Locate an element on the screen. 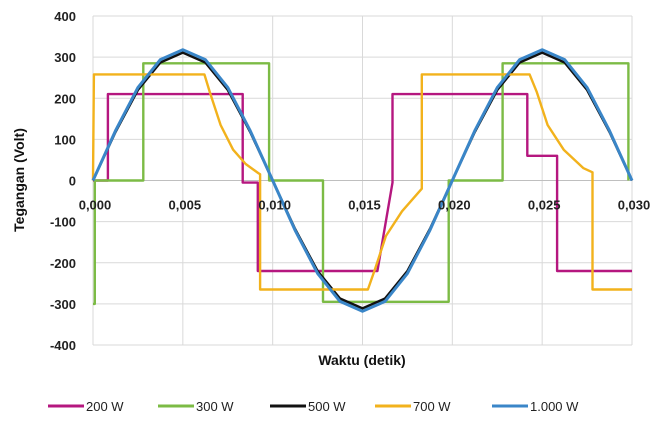  legend-label-700-w: 700 W is located at coordinates (432, 406).